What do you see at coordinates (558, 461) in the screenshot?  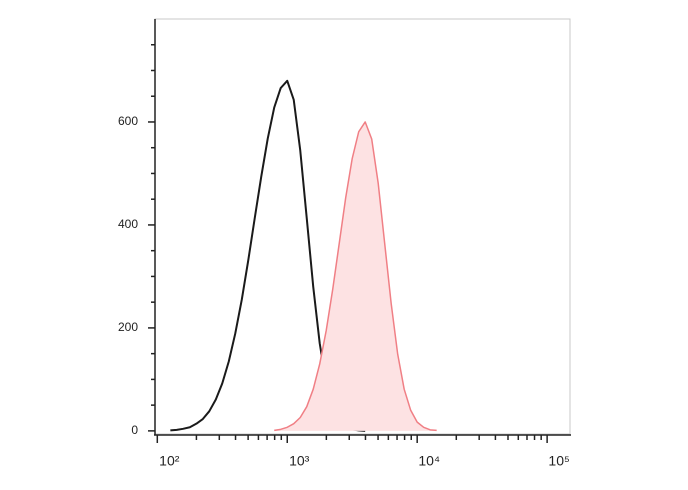 I see `x-tick-label: 10⁵` at bounding box center [558, 461].